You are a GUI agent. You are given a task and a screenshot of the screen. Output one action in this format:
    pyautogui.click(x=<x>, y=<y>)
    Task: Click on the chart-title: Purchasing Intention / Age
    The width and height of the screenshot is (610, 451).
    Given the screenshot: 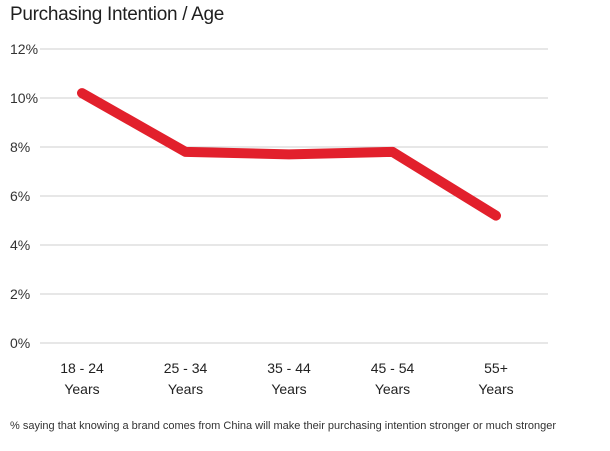 What is the action you would take?
    pyautogui.click(x=117, y=14)
    